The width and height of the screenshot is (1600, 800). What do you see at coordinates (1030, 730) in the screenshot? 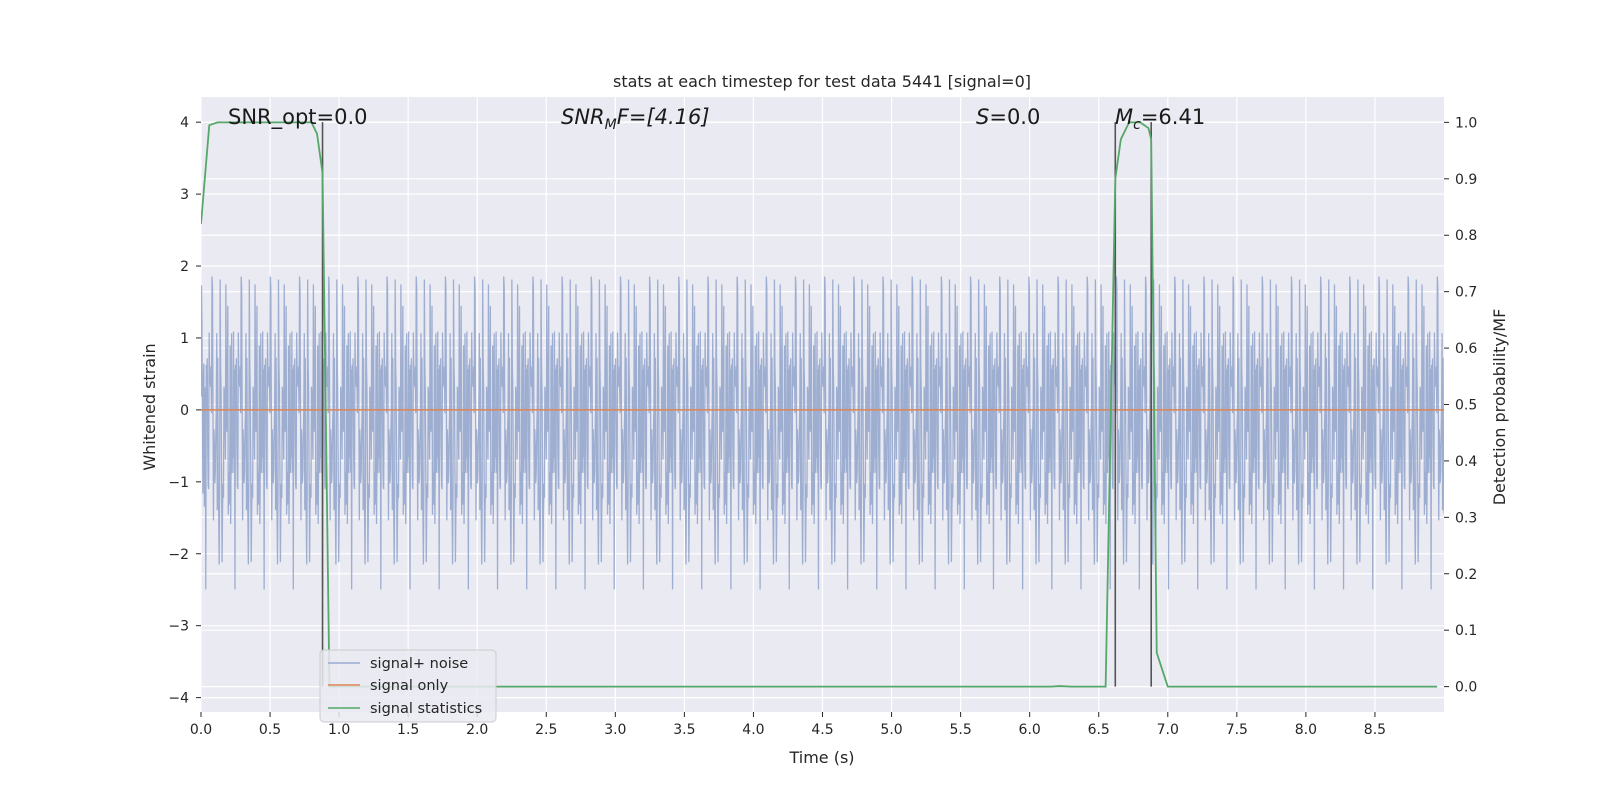
I see `x-tick-label-12: 6.0` at bounding box center [1030, 730].